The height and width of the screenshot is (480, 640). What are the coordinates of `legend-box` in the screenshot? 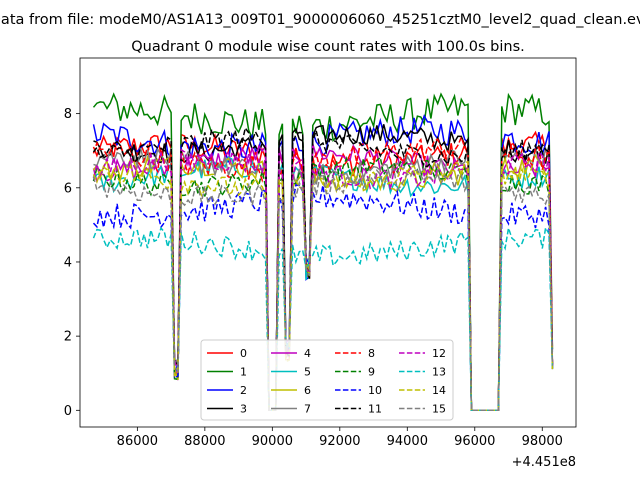 It's located at (327, 380).